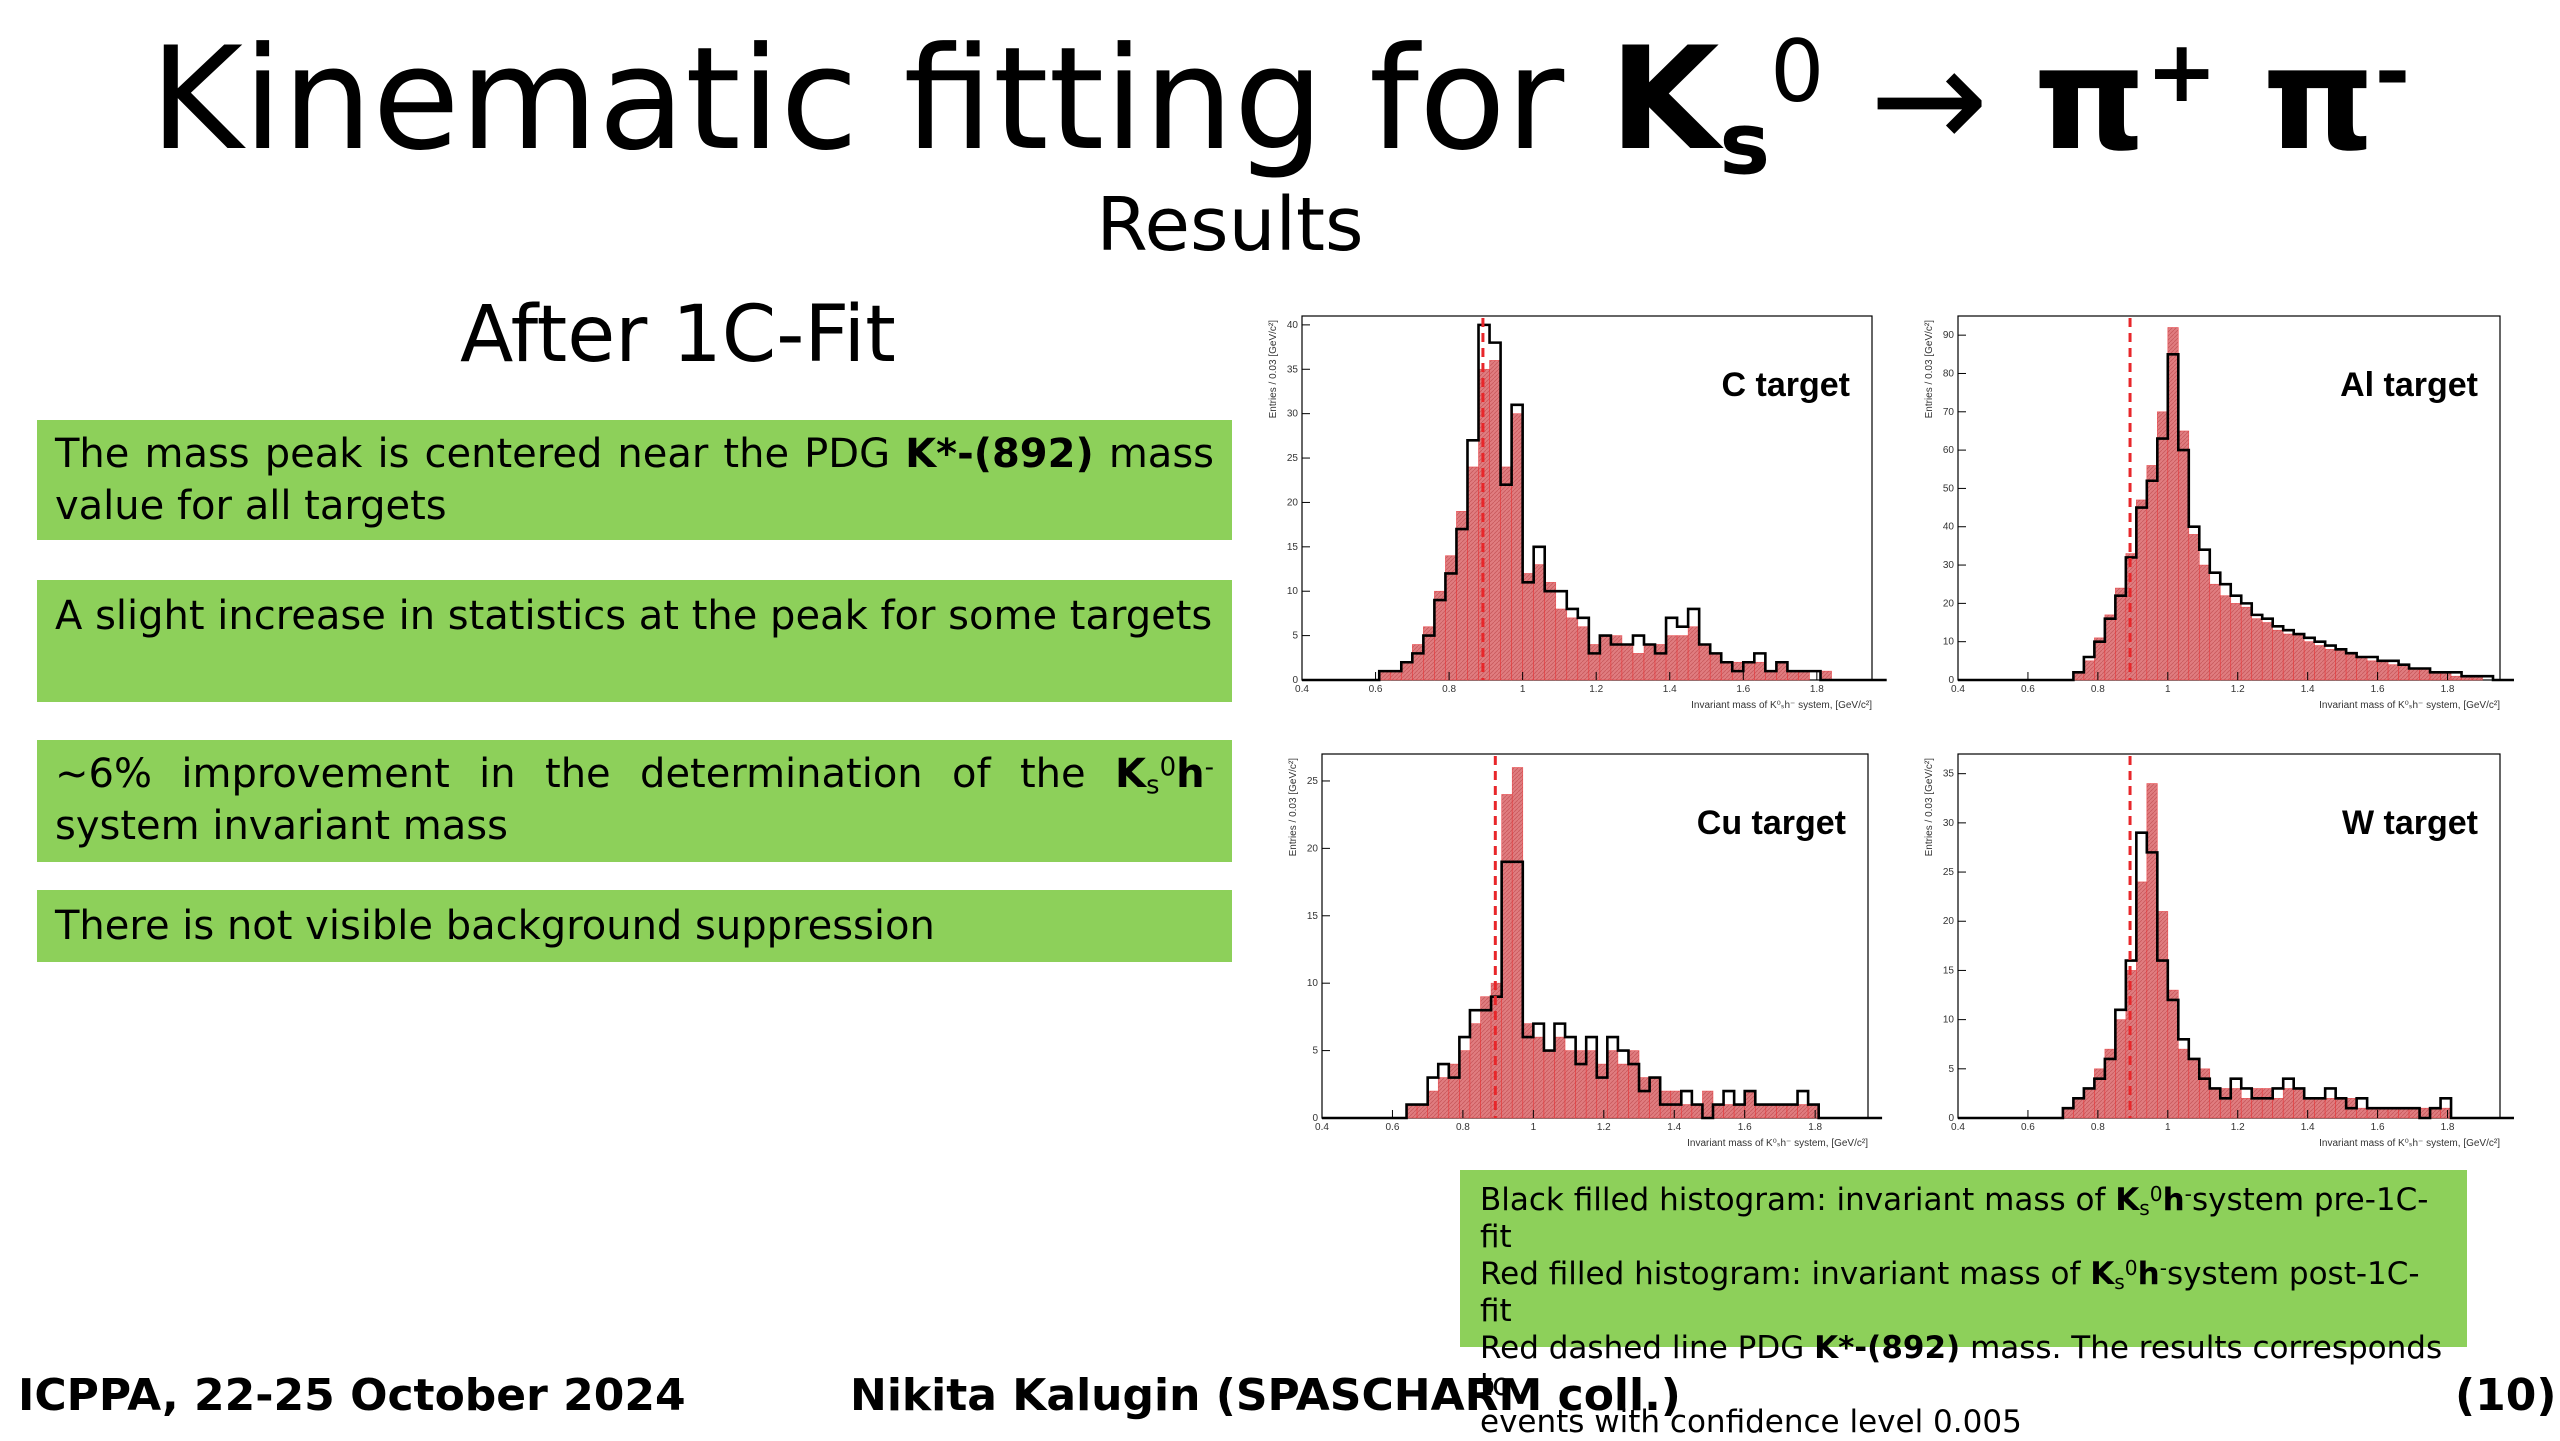 The image size is (2560, 1441). What do you see at coordinates (1315, 1051) in the screenshot?
I see `y-tick-label: 5` at bounding box center [1315, 1051].